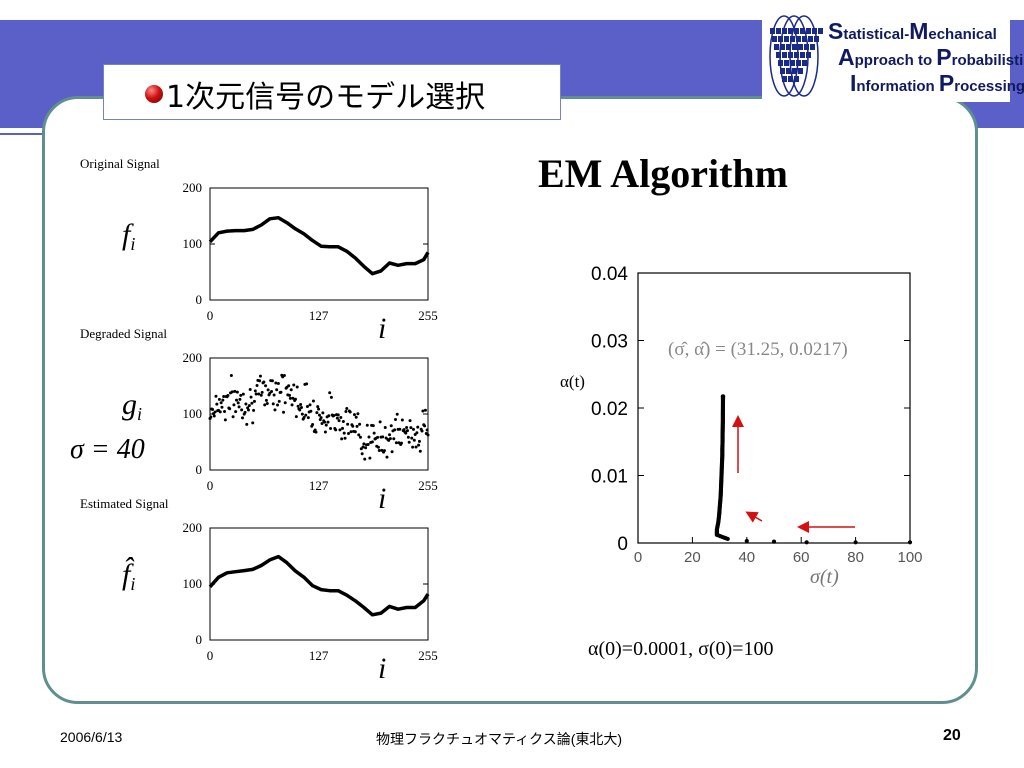  Describe the element at coordinates (846, 57) in the screenshot. I see `logo-word: A` at that location.